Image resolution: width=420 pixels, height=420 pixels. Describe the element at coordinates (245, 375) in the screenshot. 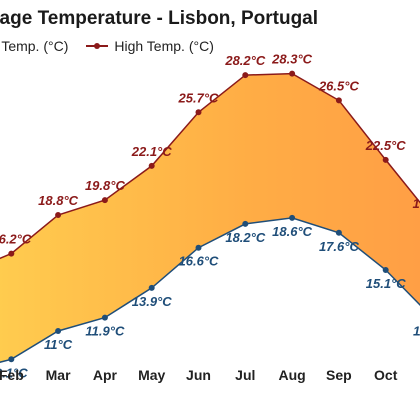

I see `x-tick-label: Jul` at that location.